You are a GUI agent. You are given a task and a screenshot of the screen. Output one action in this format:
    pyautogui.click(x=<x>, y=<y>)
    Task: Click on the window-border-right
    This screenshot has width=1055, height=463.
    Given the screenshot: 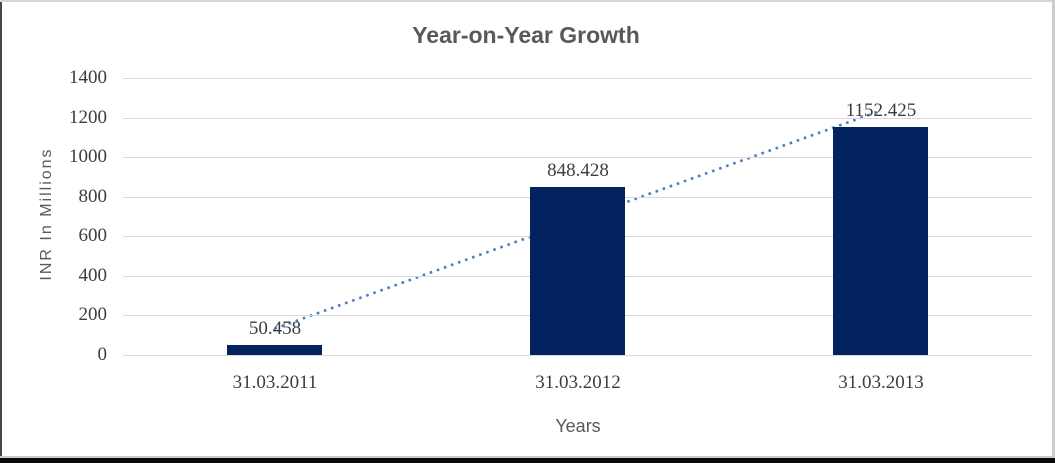 What is the action you would take?
    pyautogui.click(x=1053, y=229)
    